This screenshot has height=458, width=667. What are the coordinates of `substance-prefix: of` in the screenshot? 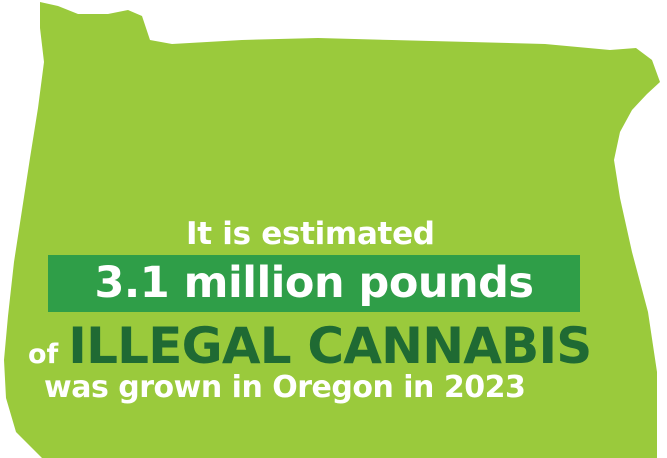 It's located at (43, 354).